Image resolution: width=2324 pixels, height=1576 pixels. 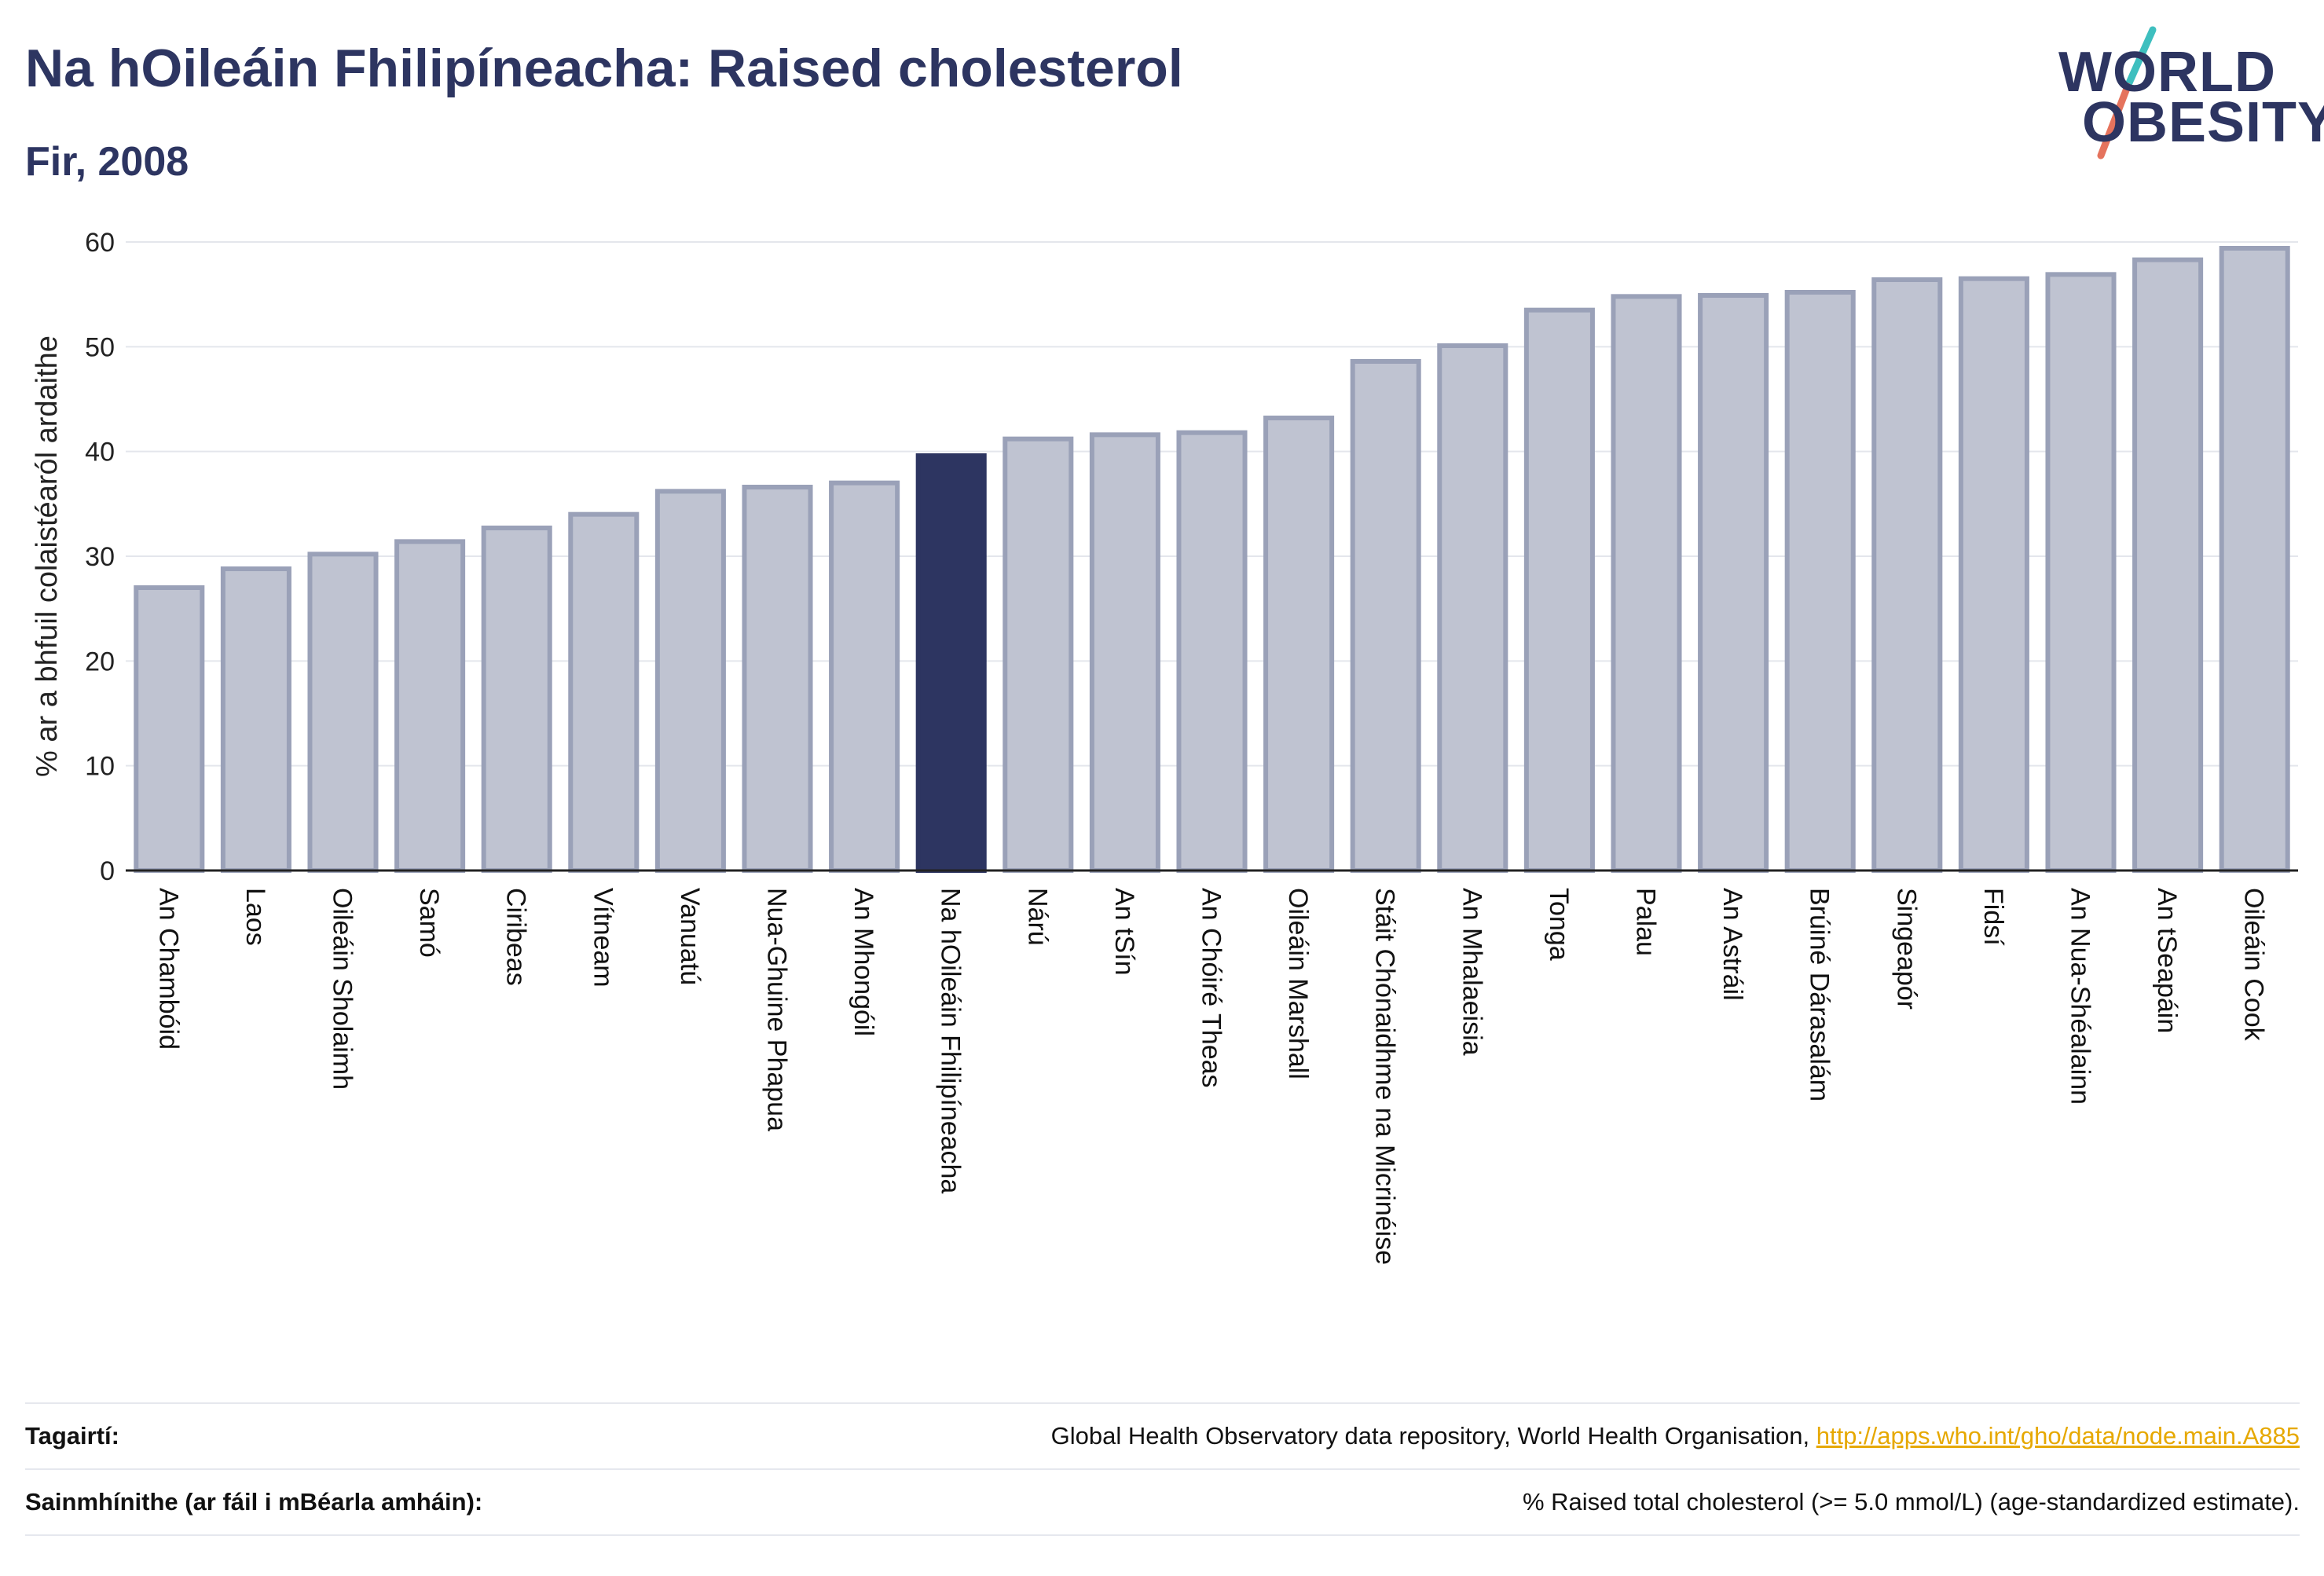 What do you see at coordinates (107, 871) in the screenshot?
I see `y-tick-label: 0` at bounding box center [107, 871].